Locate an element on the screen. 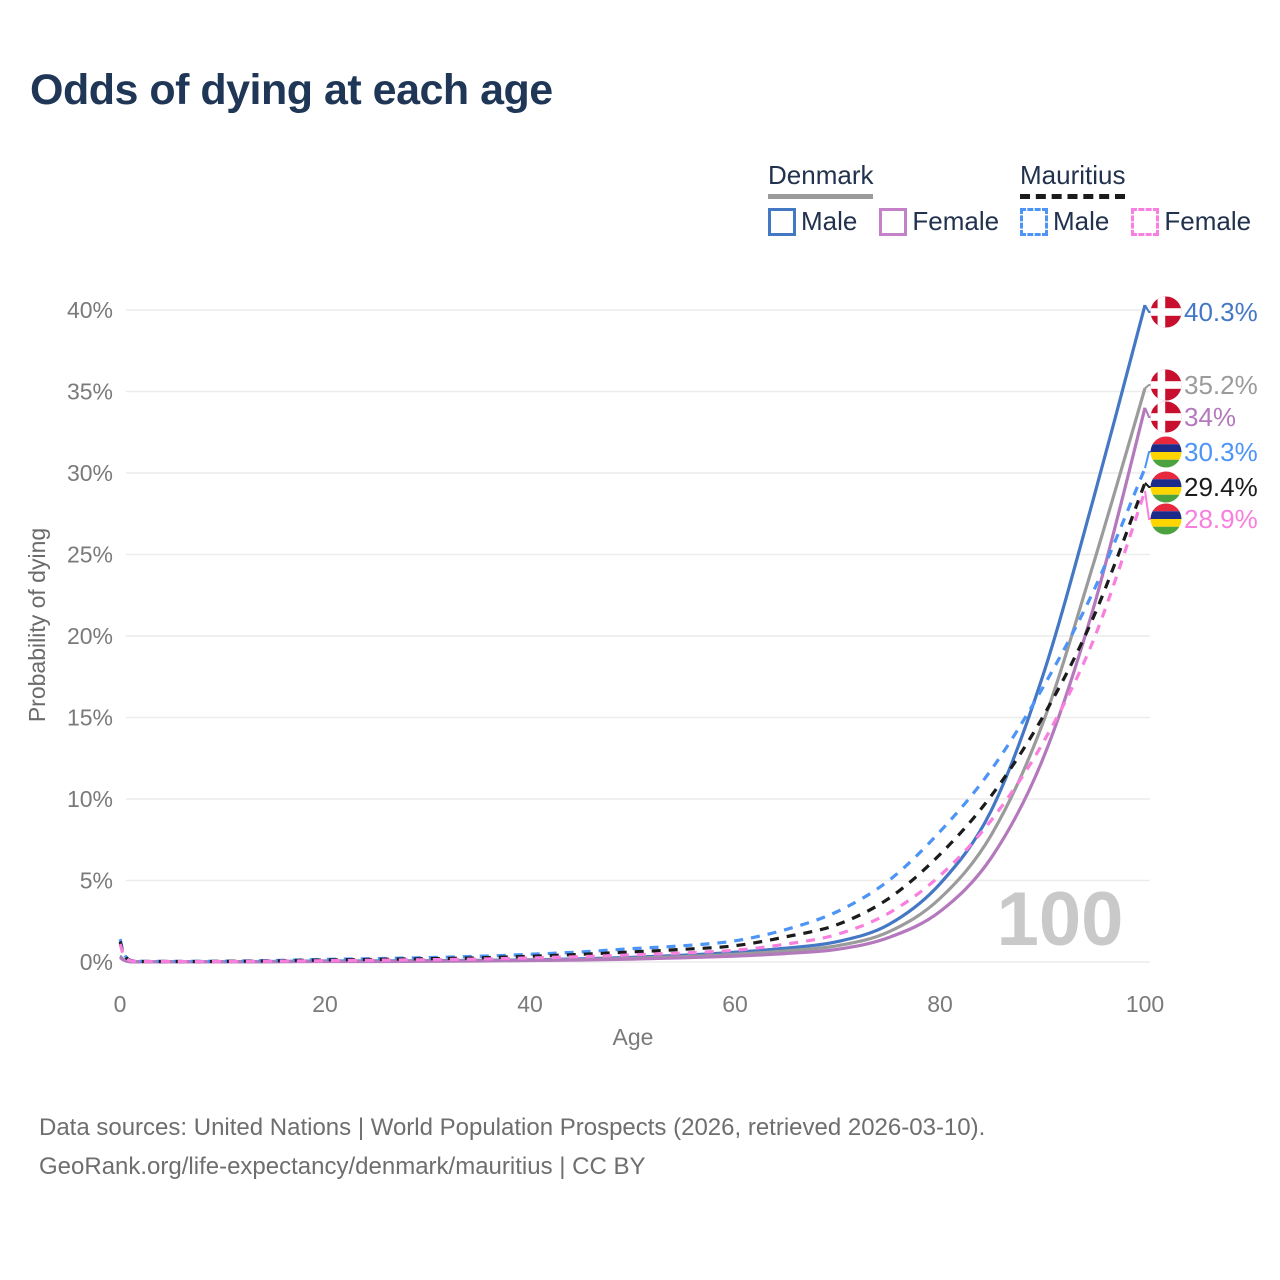  legend-denmark-female: Female is located at coordinates (939, 221).